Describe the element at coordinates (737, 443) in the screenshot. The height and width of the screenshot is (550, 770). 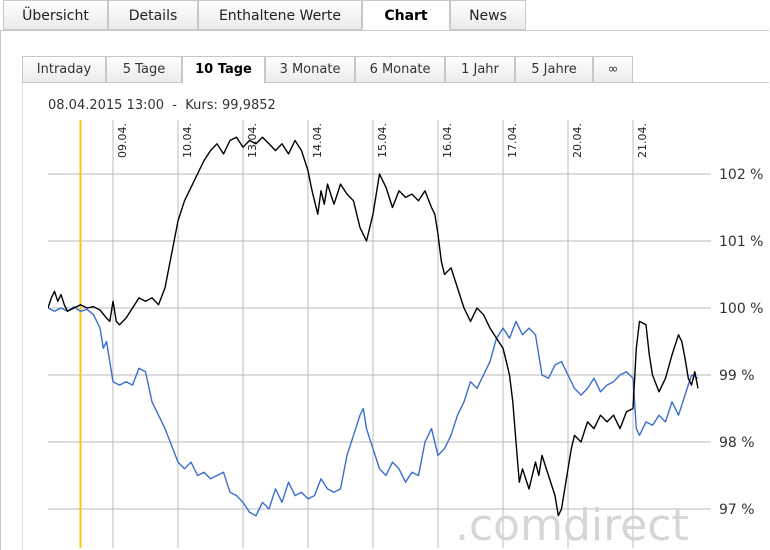
I see `y-tick-label: 98 %` at that location.